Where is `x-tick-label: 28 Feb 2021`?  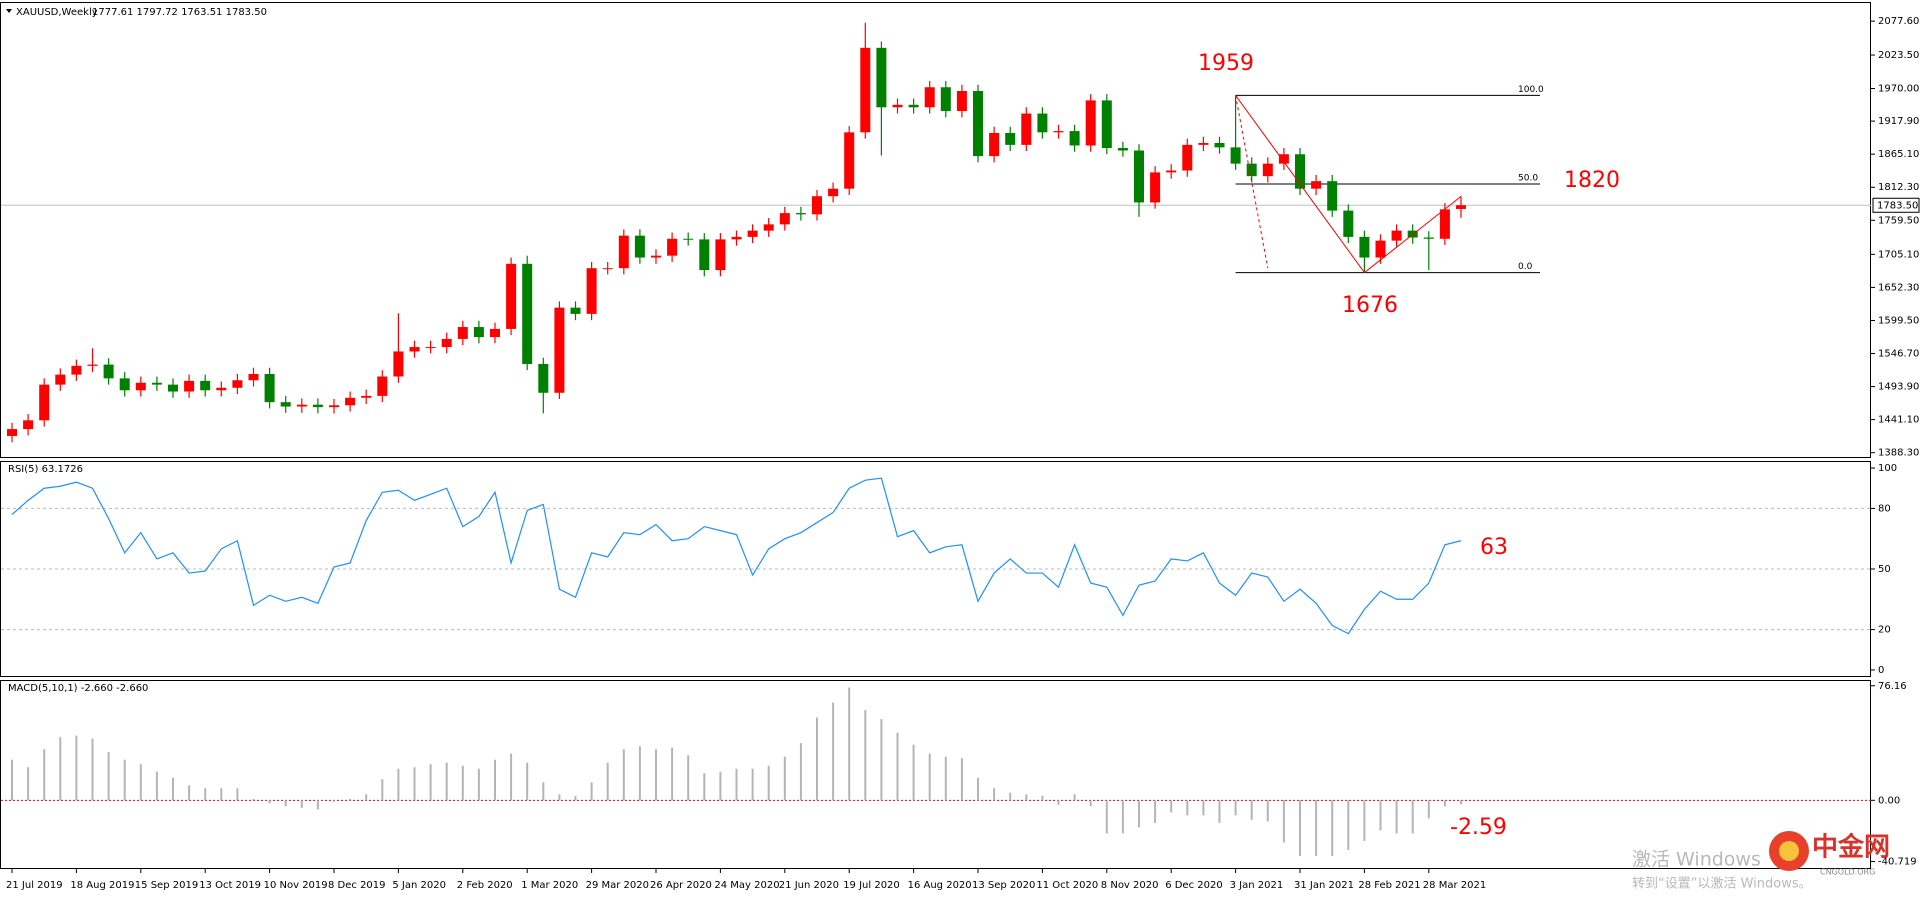 x-tick-label: 28 Feb 2021 is located at coordinates (1389, 885).